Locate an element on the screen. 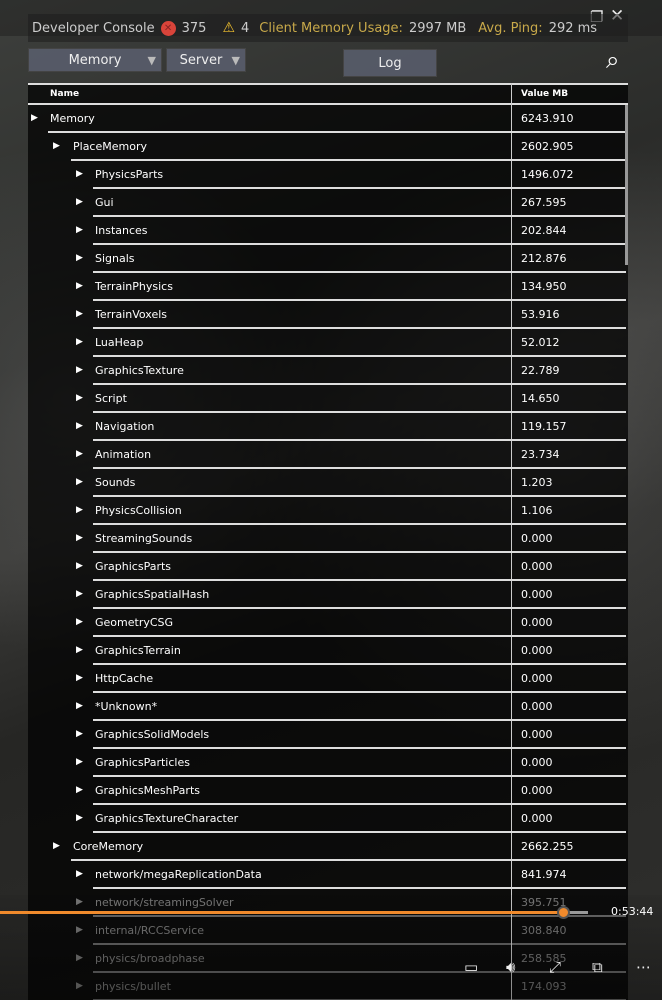 This screenshot has width=662, height=1000. table-row: ▶ Gui 267.595 is located at coordinates (328, 203).